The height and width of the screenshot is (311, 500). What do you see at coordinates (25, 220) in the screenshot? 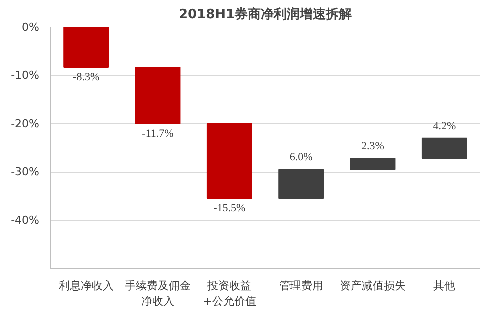
I see `y-tick-label: -40%` at bounding box center [25, 220].